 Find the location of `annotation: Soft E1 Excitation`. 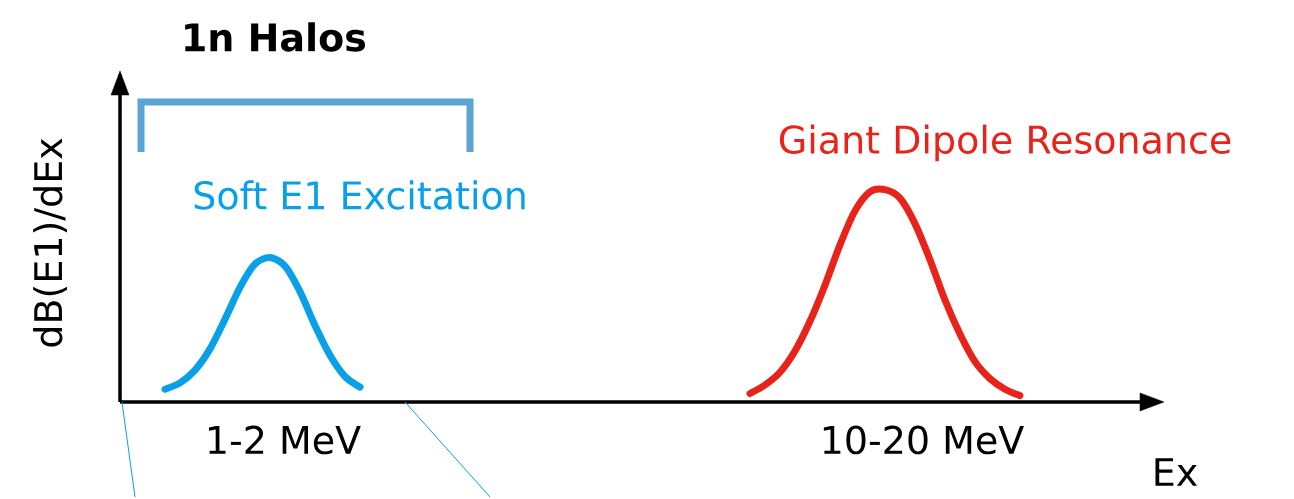

annotation: Soft E1 Excitation is located at coordinates (359, 195).